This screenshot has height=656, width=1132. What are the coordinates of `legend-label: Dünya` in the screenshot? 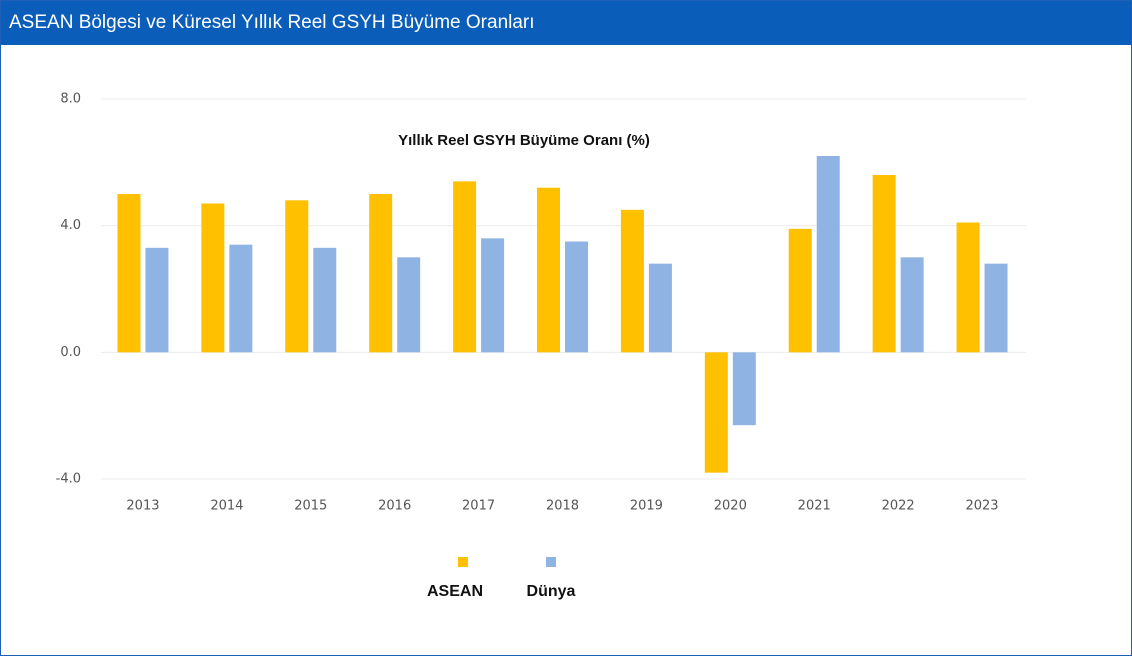 It's located at (551, 591).